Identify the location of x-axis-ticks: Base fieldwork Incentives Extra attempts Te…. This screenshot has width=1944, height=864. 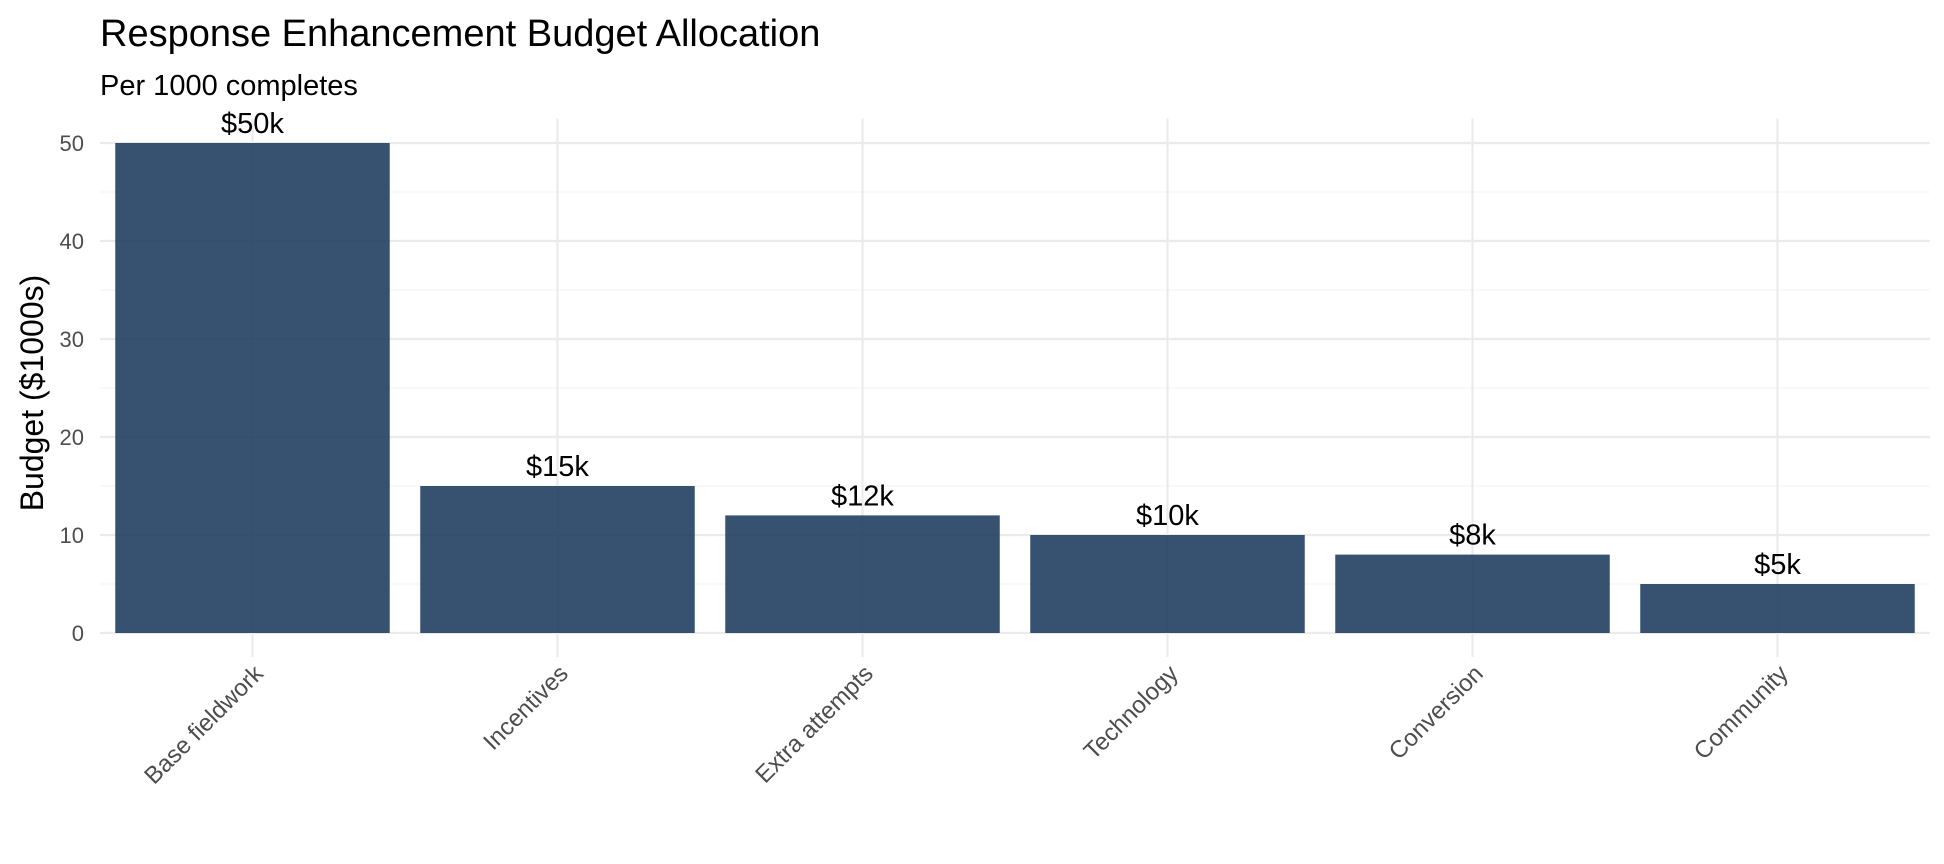
(966, 724).